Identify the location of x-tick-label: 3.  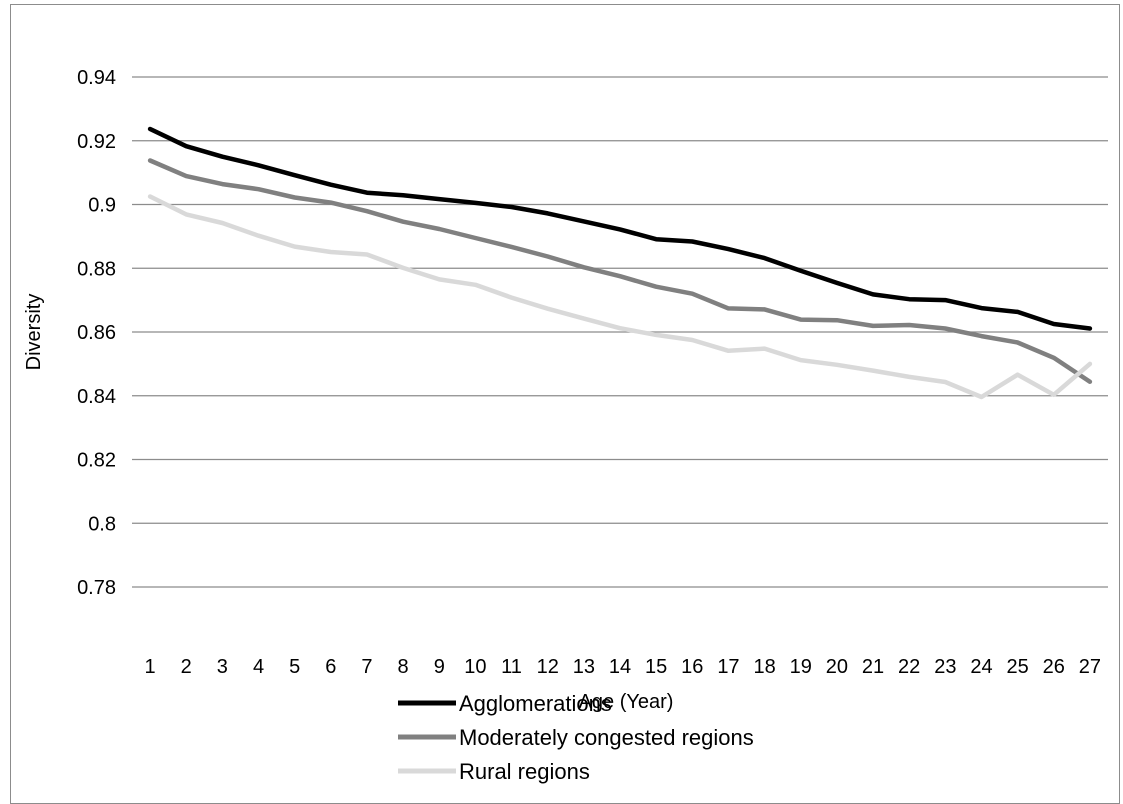
(222, 667).